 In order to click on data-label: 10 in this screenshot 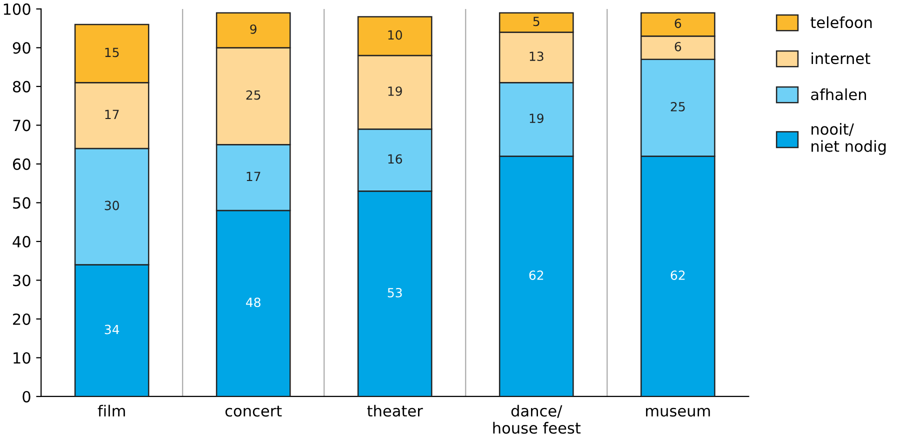, I will do `click(395, 35)`.